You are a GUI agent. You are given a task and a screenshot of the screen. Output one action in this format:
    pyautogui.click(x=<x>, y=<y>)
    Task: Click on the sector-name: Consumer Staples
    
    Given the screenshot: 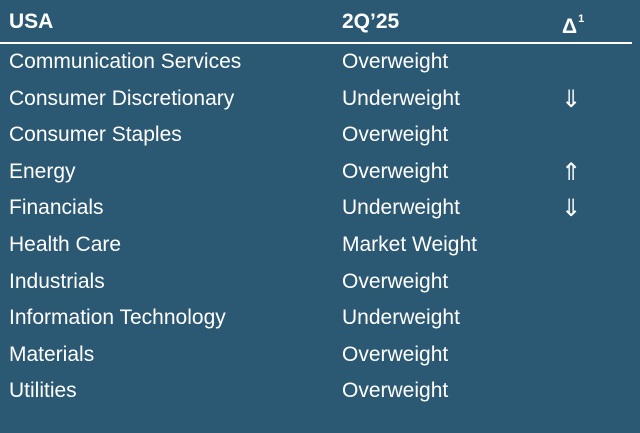 What is the action you would take?
    pyautogui.click(x=95, y=135)
    